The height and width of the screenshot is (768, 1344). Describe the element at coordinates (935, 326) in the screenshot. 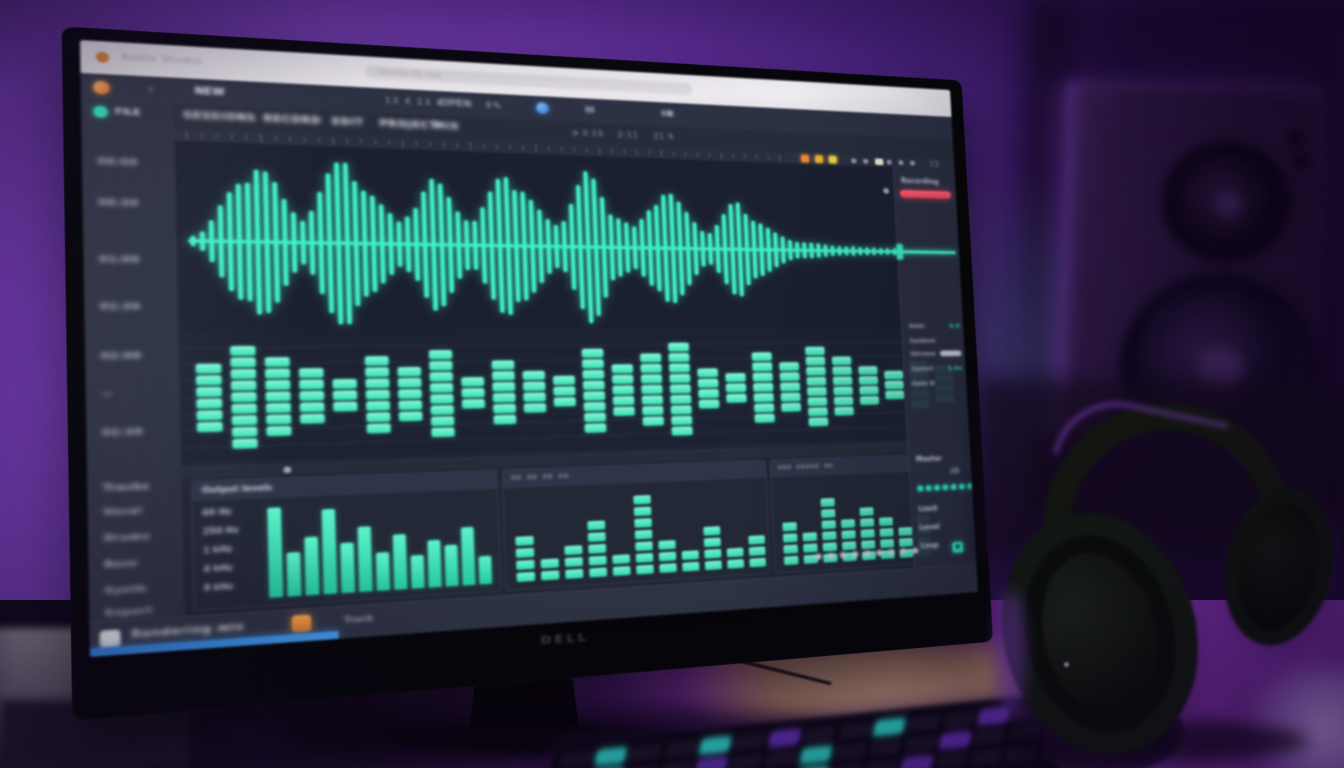

I see `mixer-row-gain: Gain 0.0` at that location.